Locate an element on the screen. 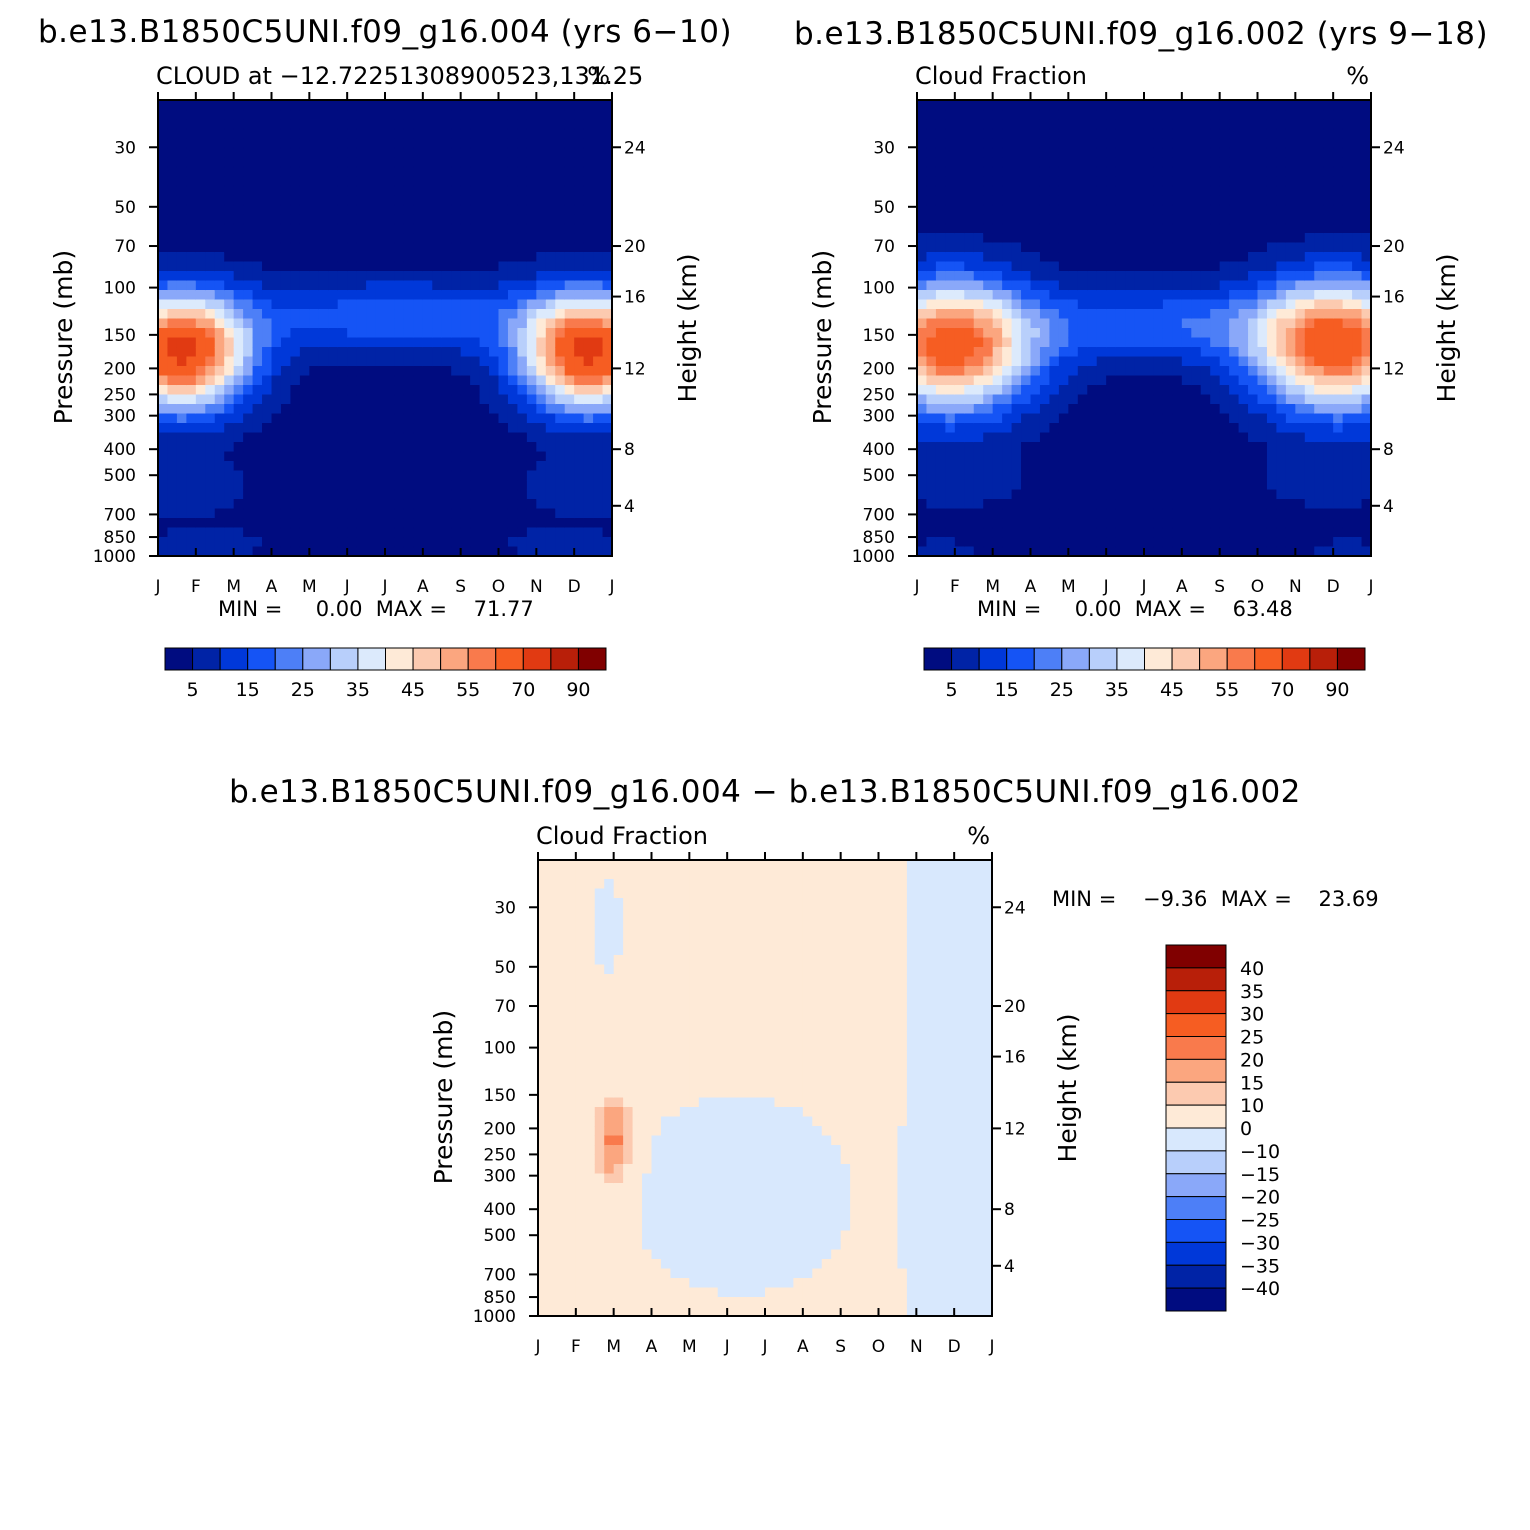 This screenshot has height=1530, width=1530. height-tick-label: 24 is located at coordinates (635, 148).